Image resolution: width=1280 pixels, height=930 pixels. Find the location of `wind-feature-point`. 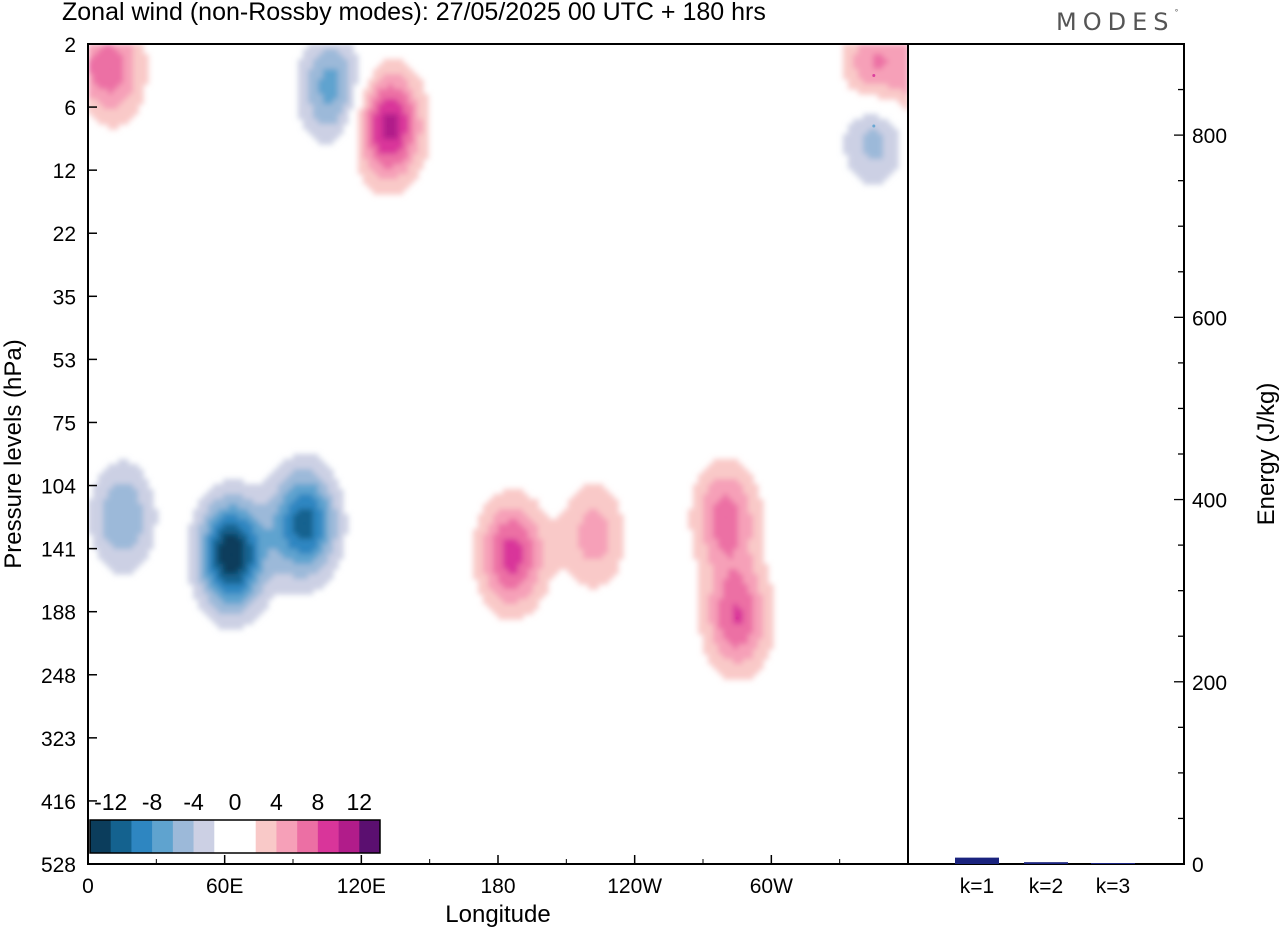

wind-feature-point is located at coordinates (737, 618).